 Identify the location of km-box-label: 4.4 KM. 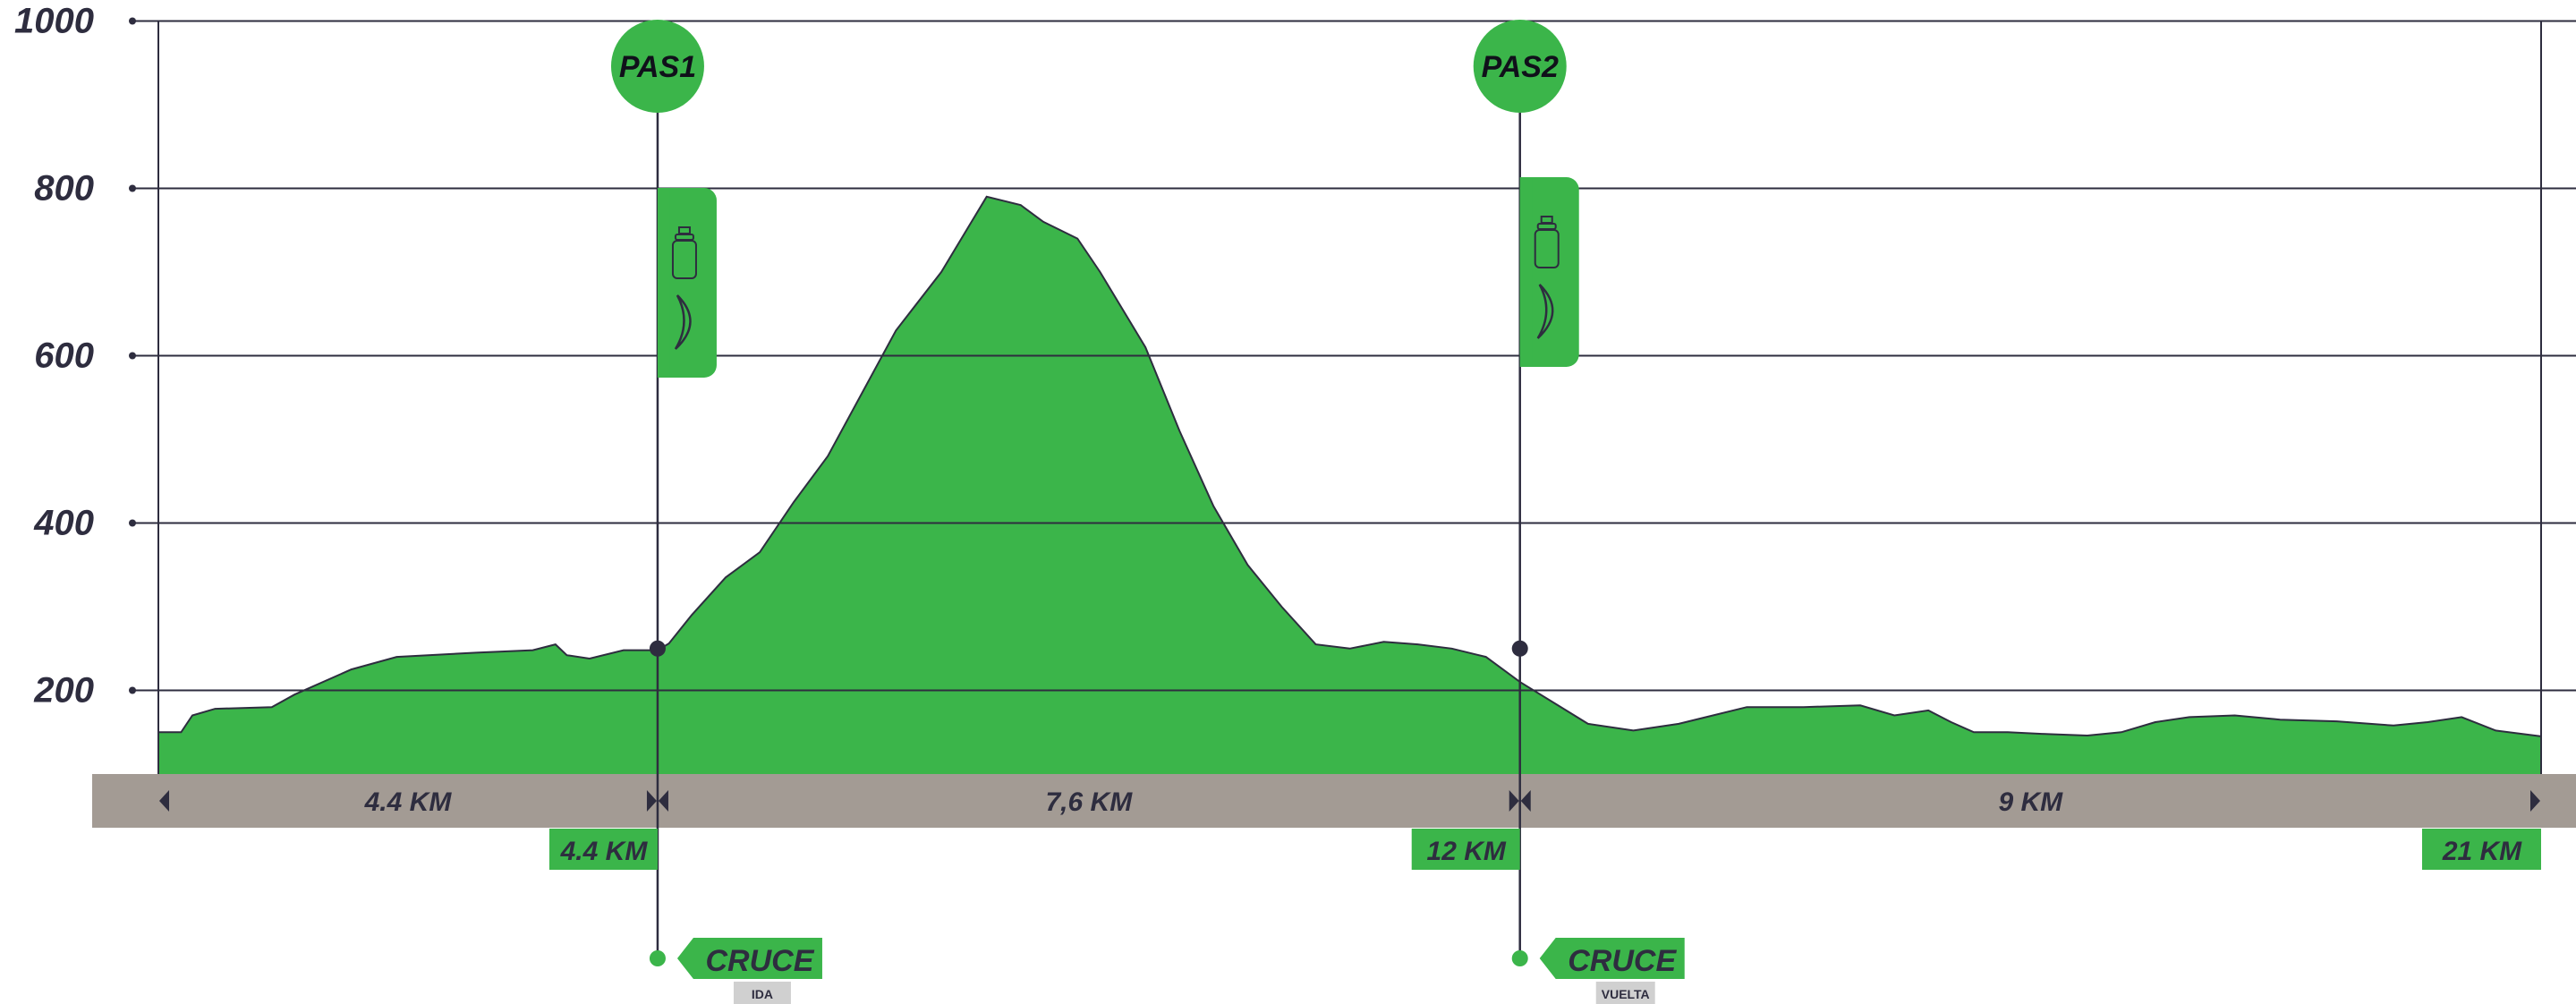
(604, 851).